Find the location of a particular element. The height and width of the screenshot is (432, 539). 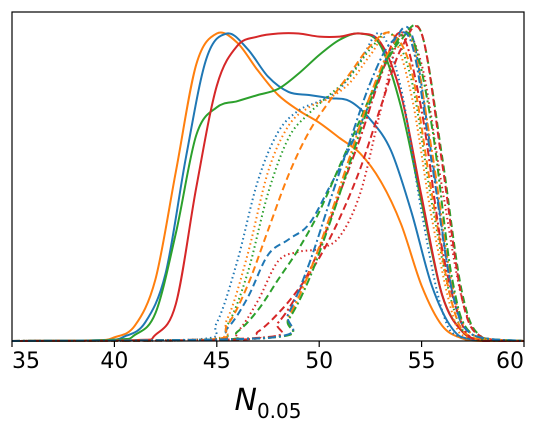

x-axis-label-main: N is located at coordinates (246, 400).